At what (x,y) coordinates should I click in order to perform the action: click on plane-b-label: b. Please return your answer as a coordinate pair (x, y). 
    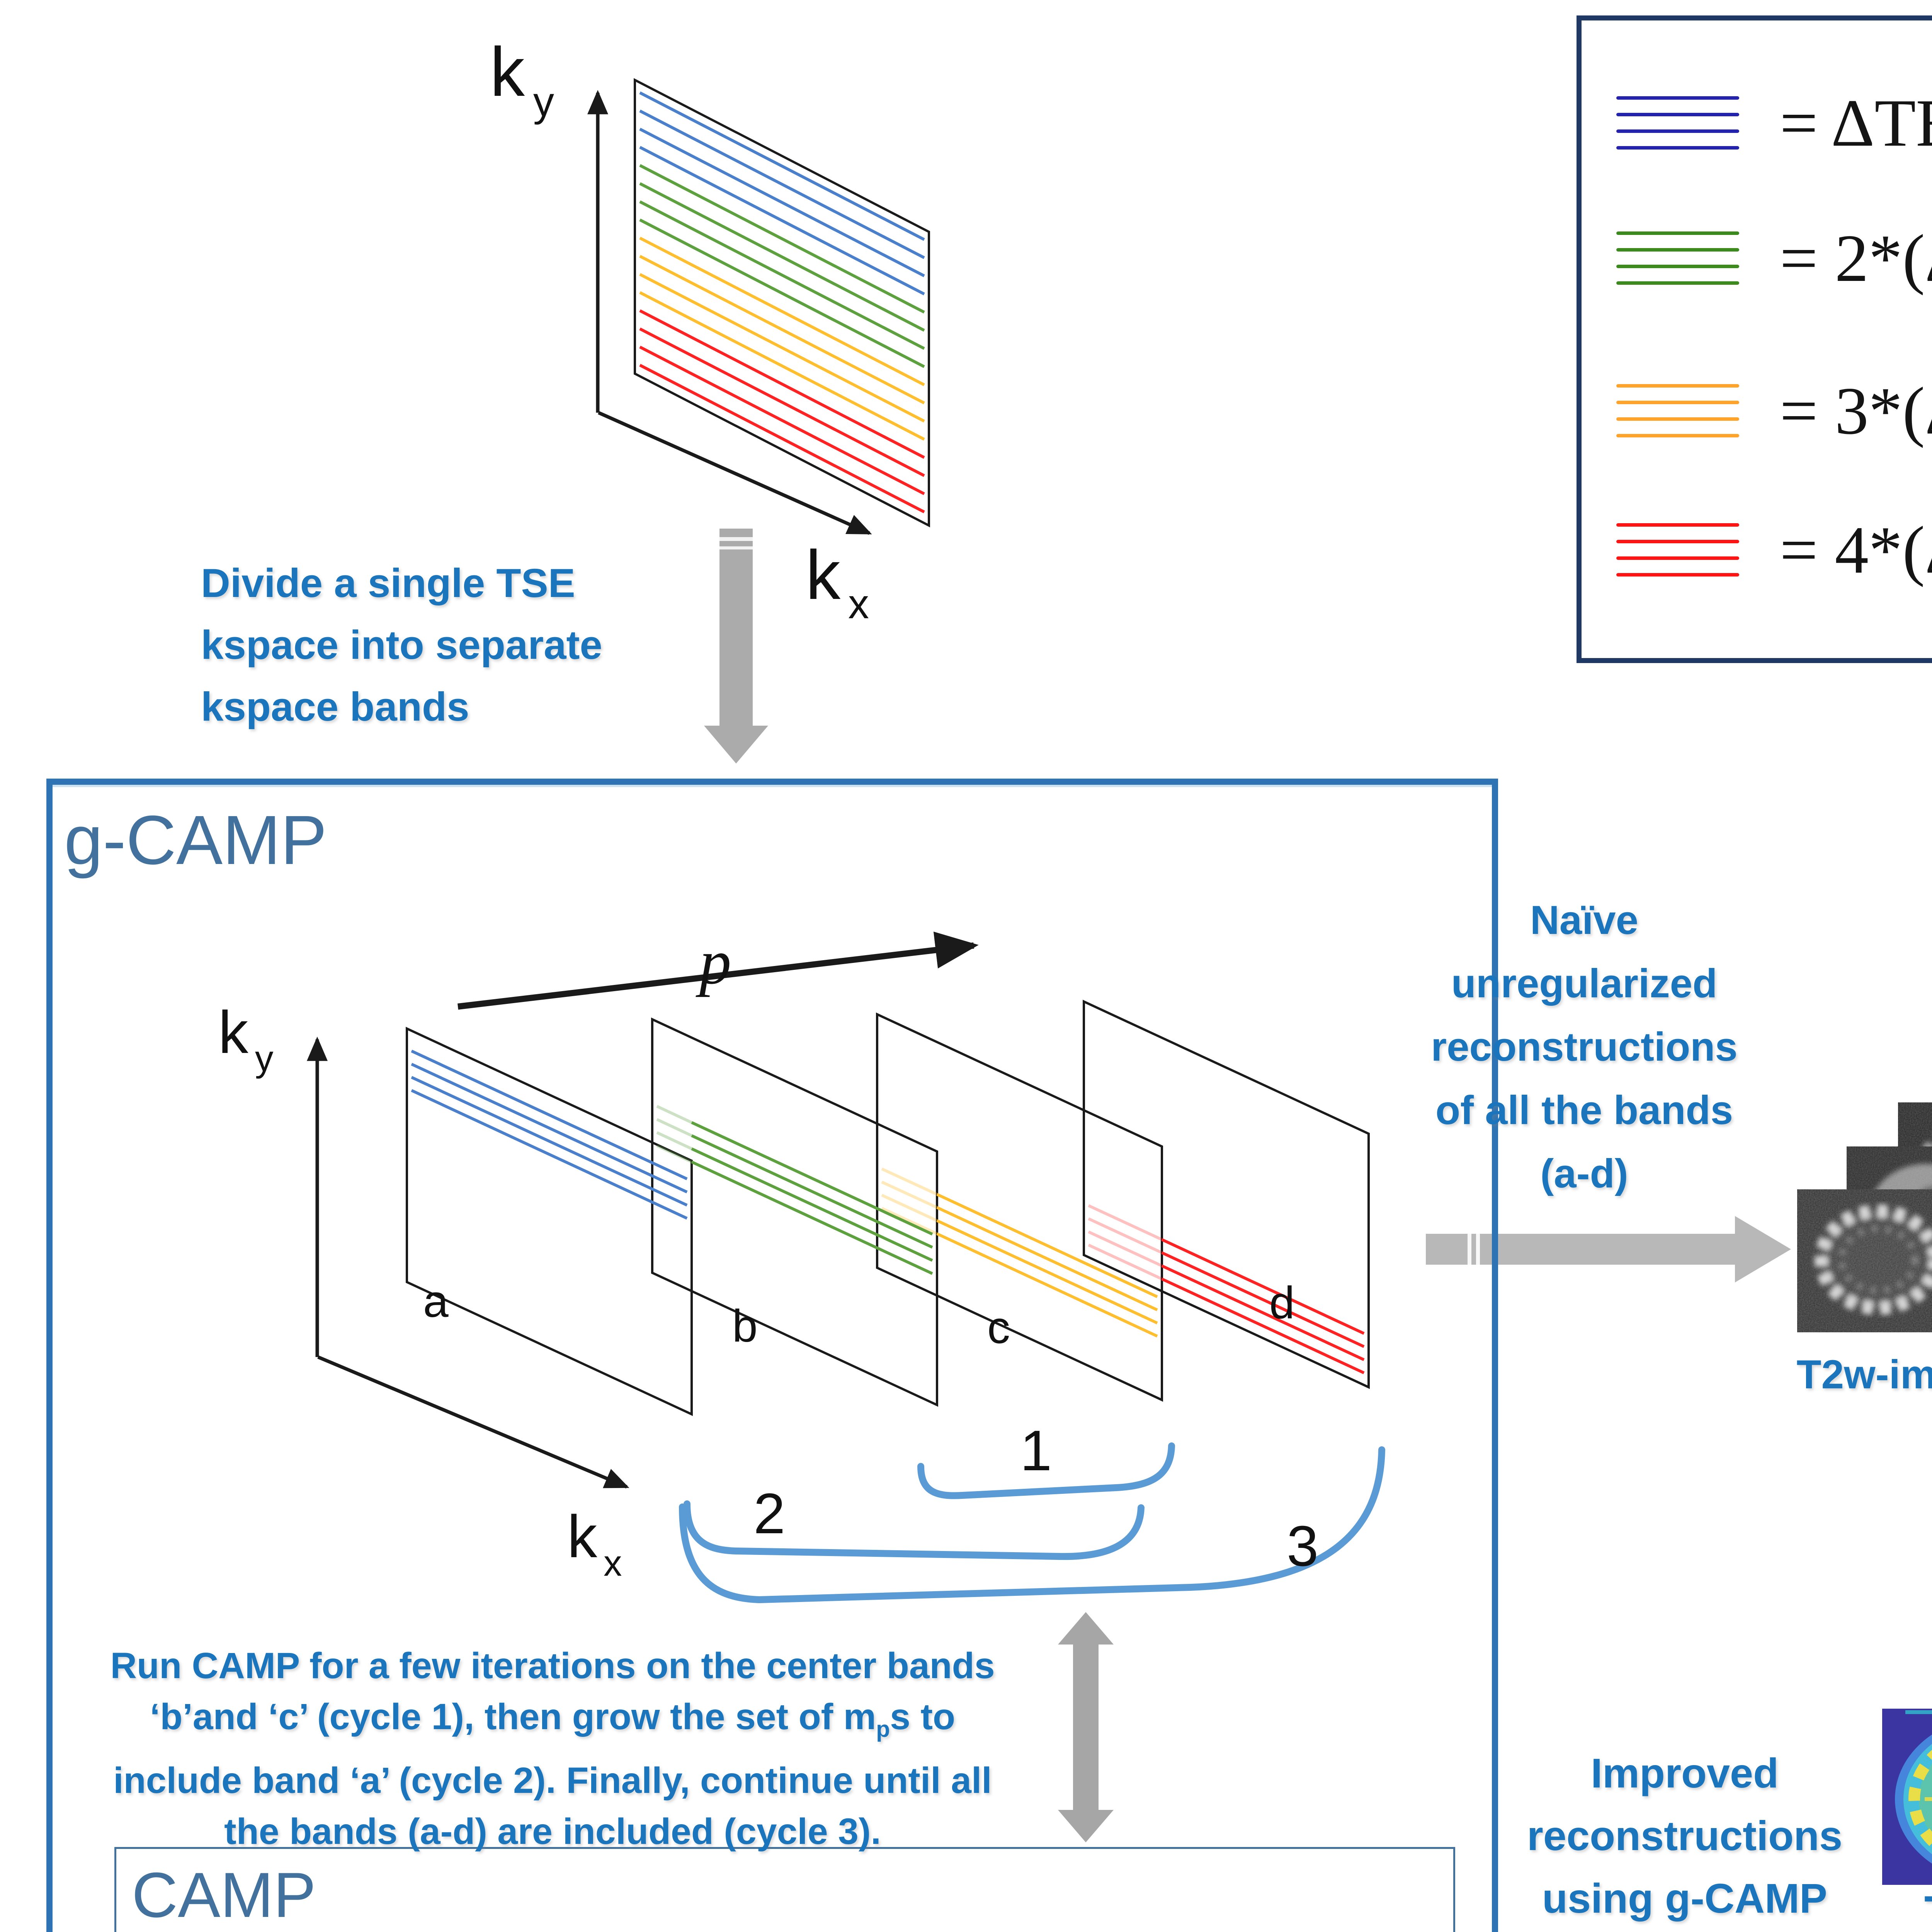
    Looking at the image, I should click on (745, 1326).